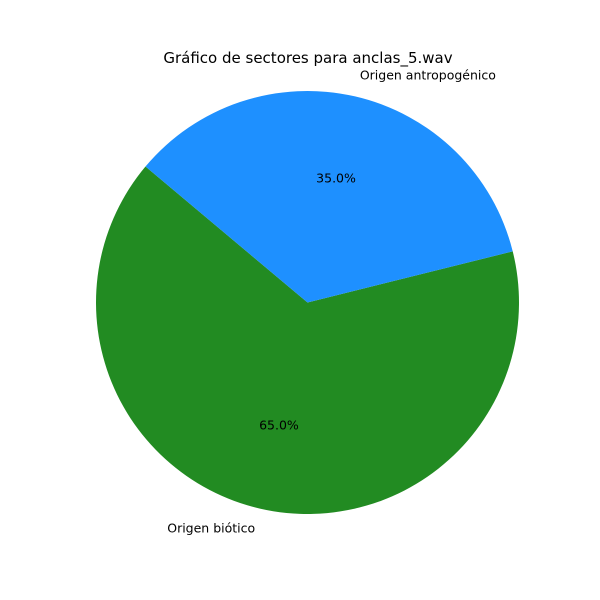  I want to click on slice-percent-origen-antropogenico: 35.0%, so click(336, 177).